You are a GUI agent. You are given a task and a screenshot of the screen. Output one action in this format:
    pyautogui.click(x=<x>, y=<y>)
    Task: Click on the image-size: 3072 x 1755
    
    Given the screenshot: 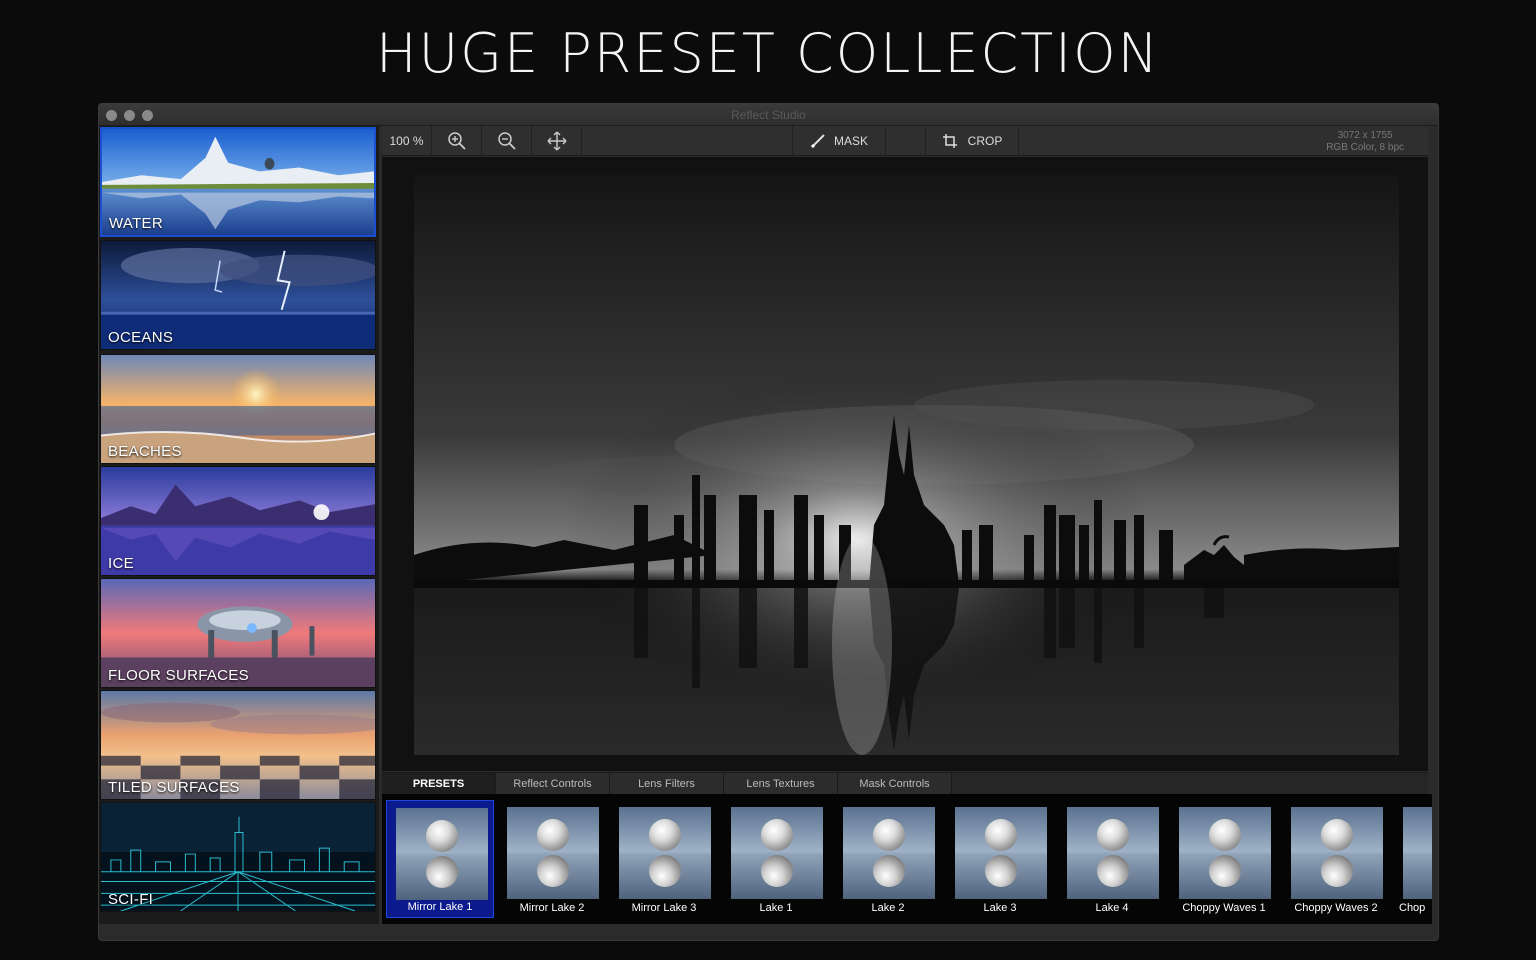 What is the action you would take?
    pyautogui.click(x=1365, y=135)
    